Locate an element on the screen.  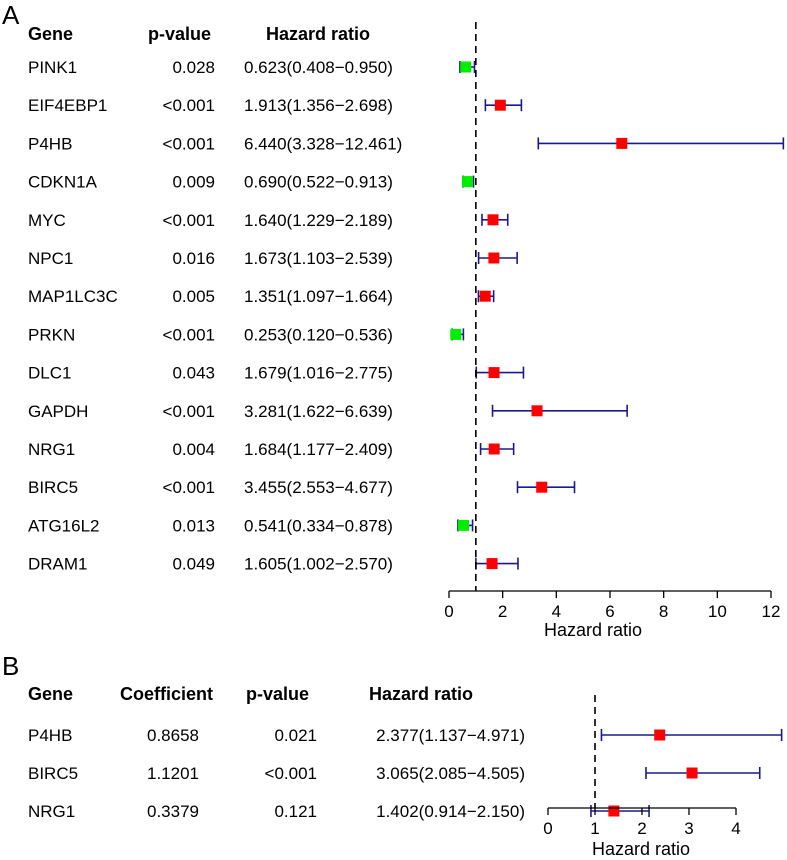
hr-point-map1lc3c is located at coordinates (485, 296).